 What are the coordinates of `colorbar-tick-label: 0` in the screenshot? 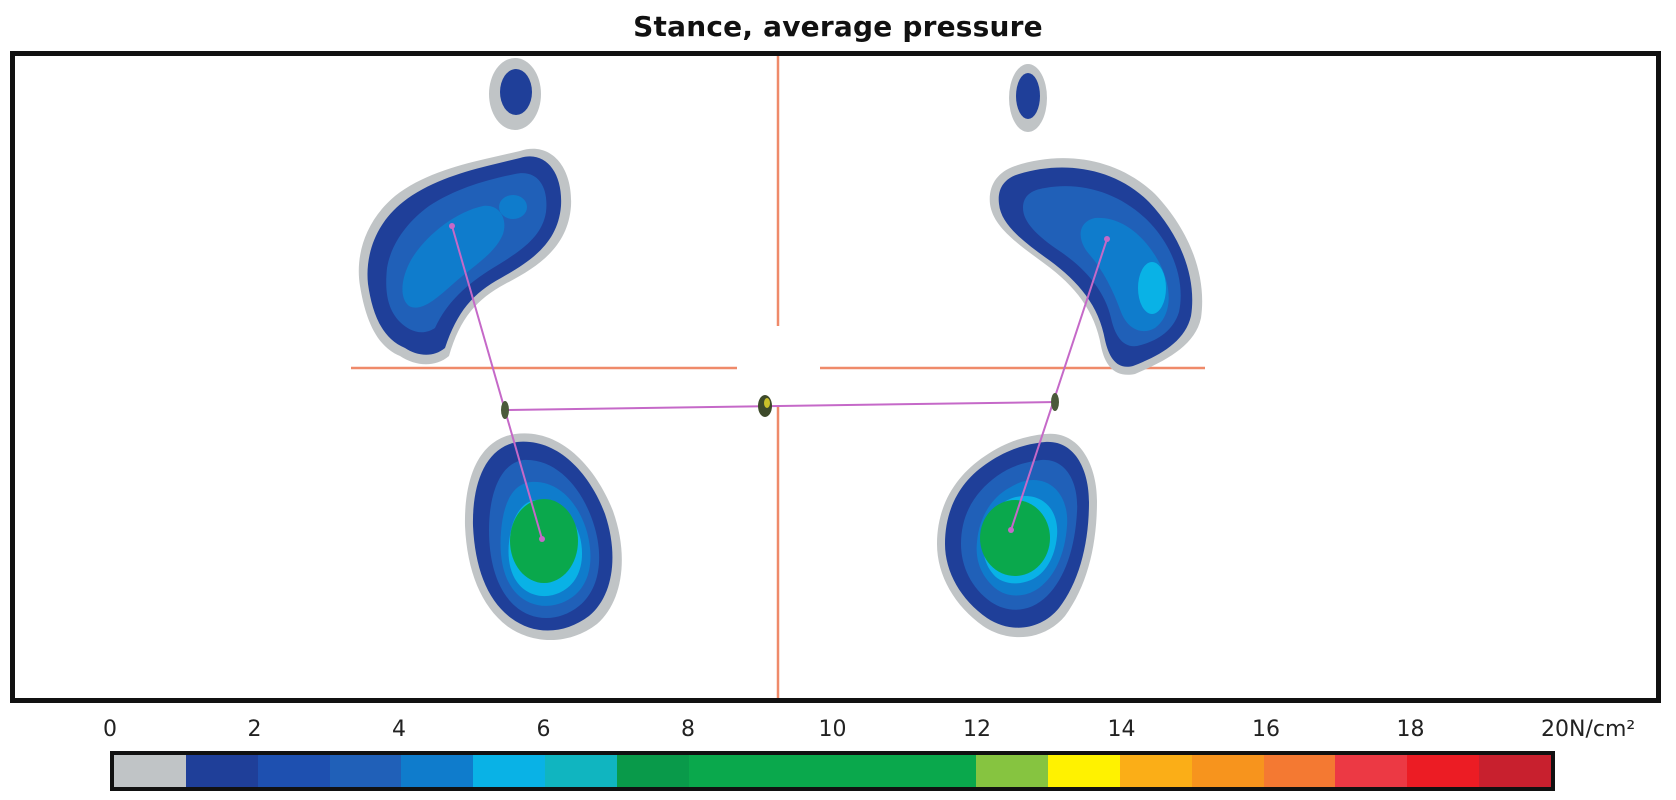 It's located at (110, 729).